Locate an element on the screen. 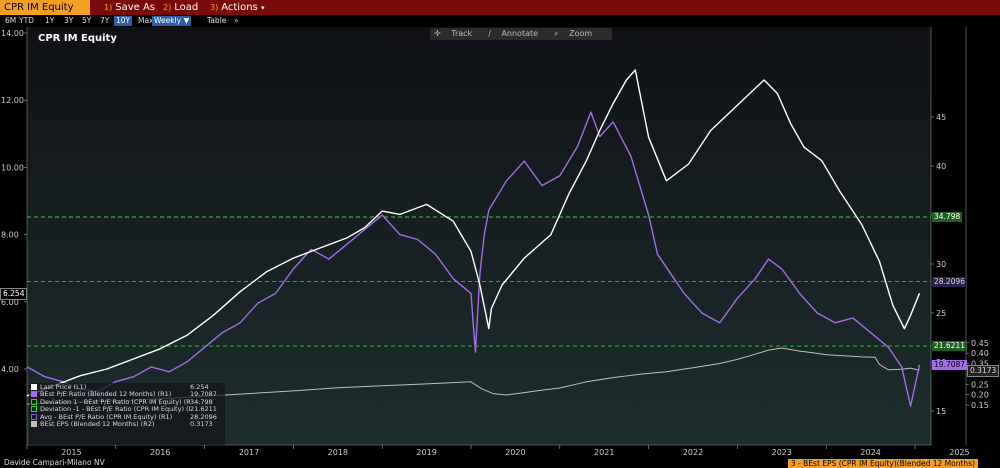  r2-axis-tick-label: 0.40 is located at coordinates (980, 353).